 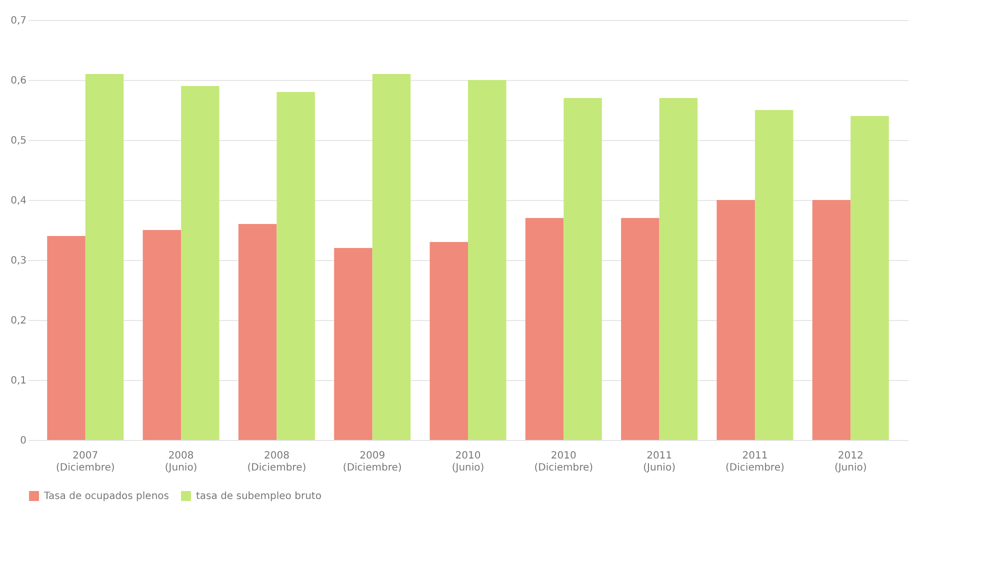 What do you see at coordinates (18, 141) in the screenshot?
I see `y-tick-label: 0,5` at bounding box center [18, 141].